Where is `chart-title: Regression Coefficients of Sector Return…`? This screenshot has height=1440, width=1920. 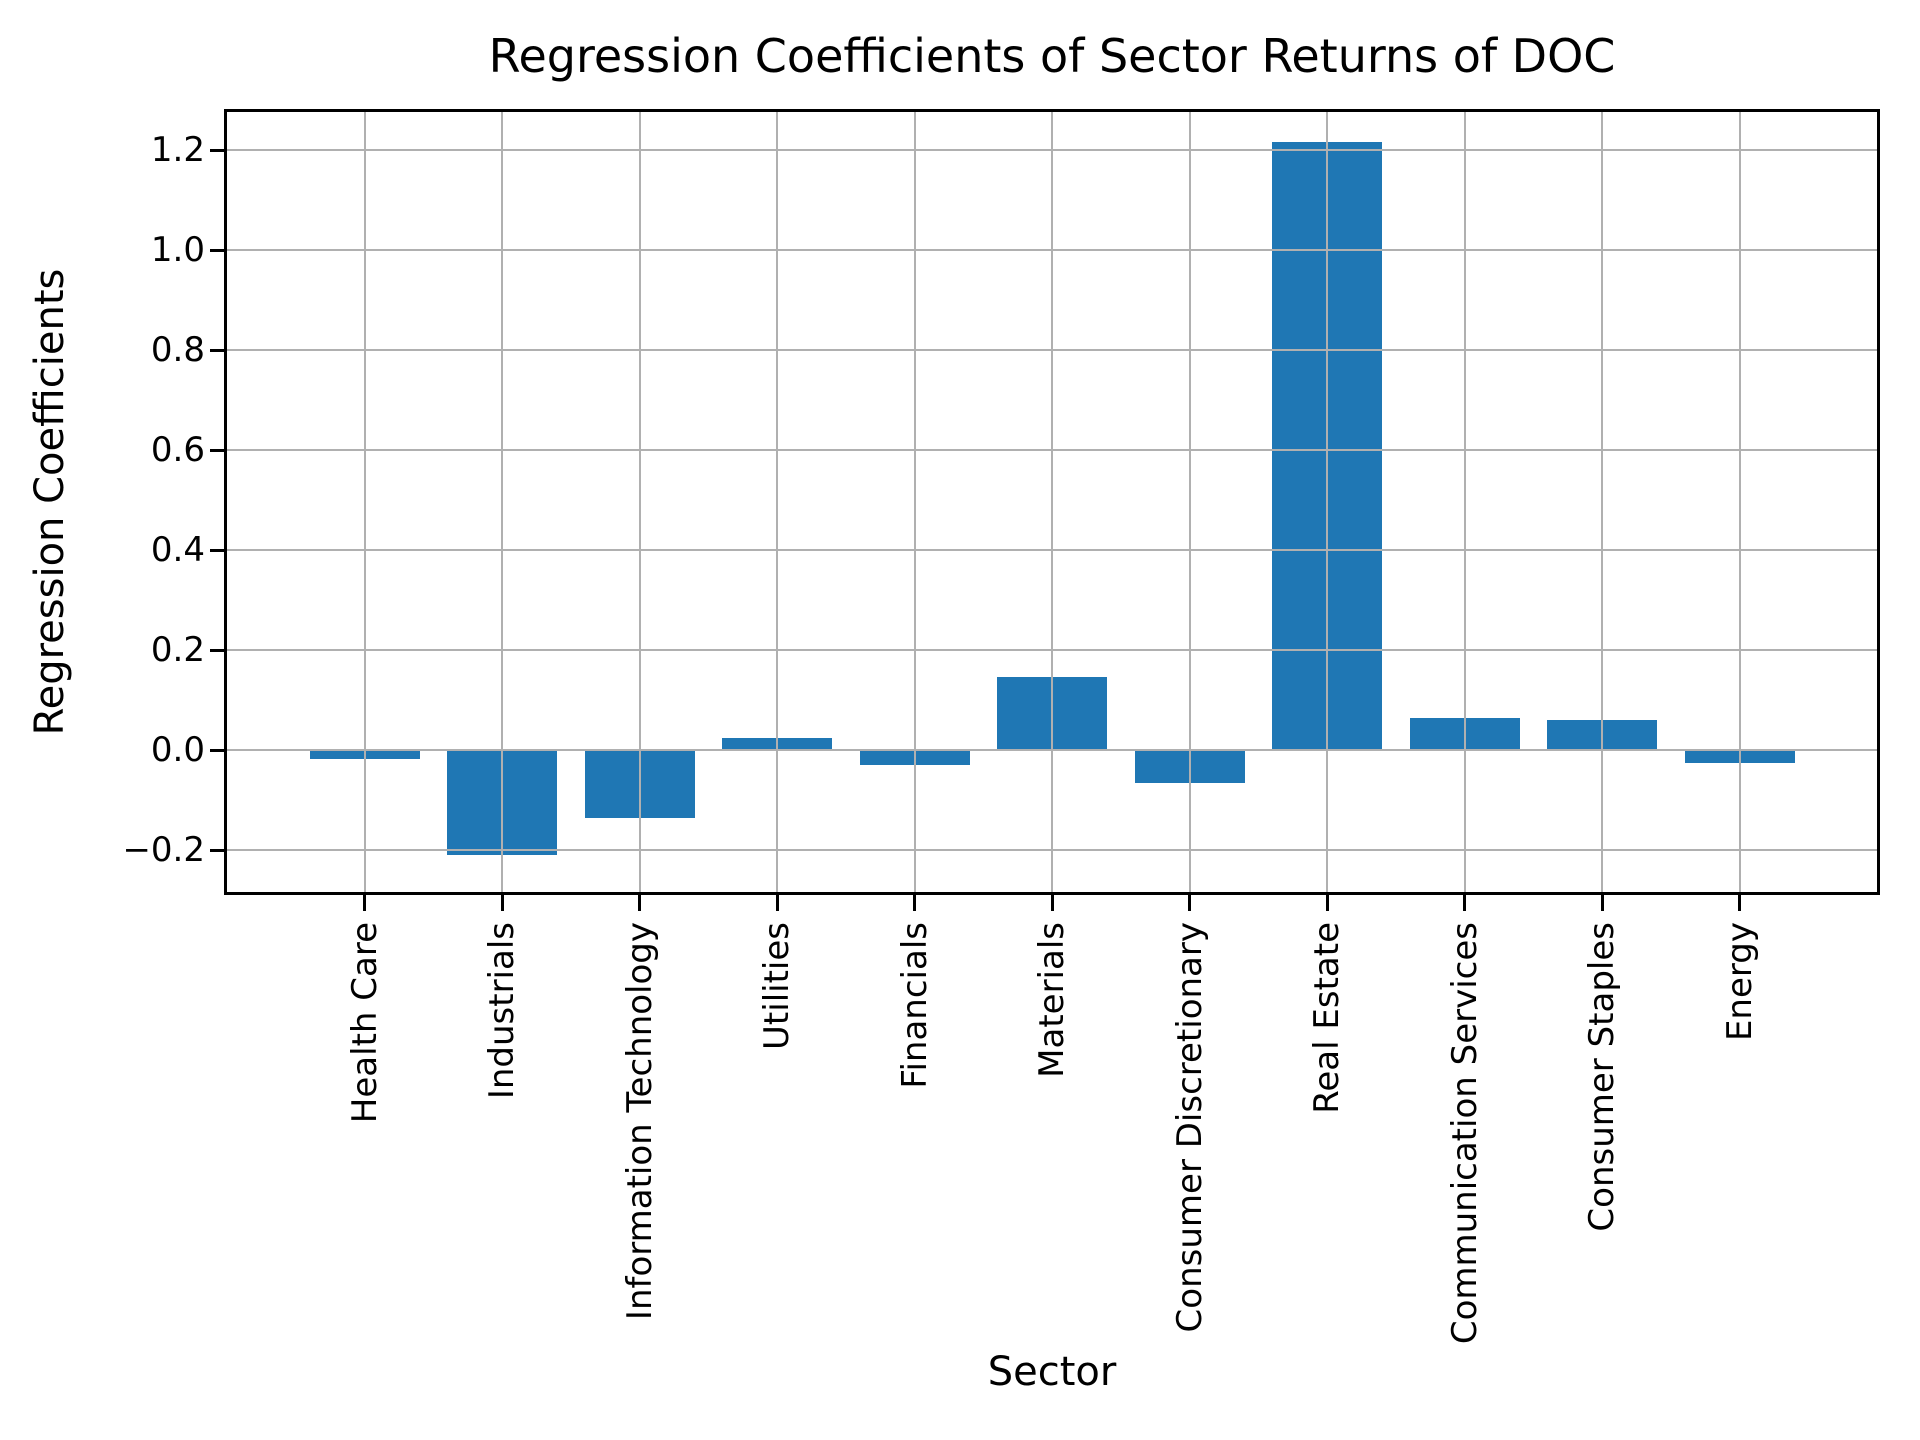 chart-title: Regression Coefficients of Sector Return… is located at coordinates (1052, 56).